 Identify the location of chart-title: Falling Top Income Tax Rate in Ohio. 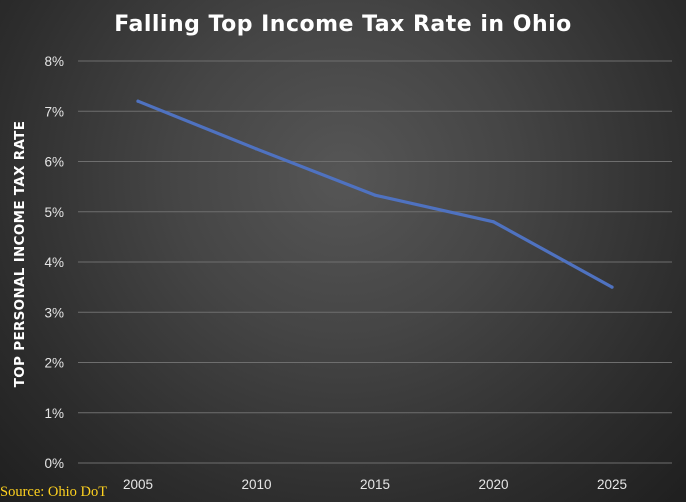
(343, 24).